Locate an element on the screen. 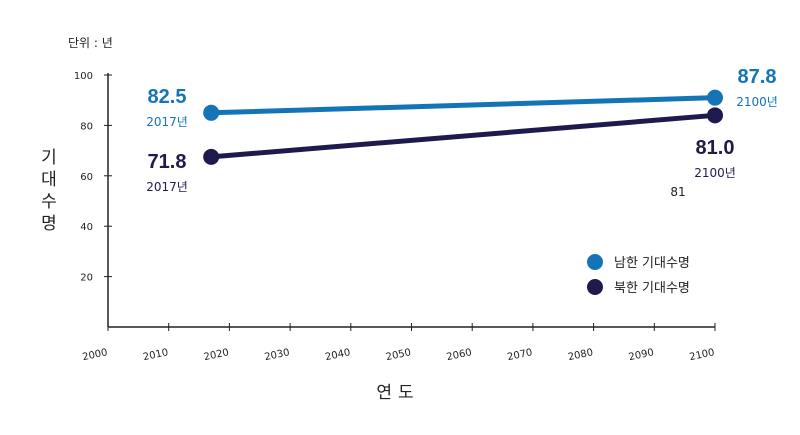  x-tick-label: 2040 is located at coordinates (337, 355).